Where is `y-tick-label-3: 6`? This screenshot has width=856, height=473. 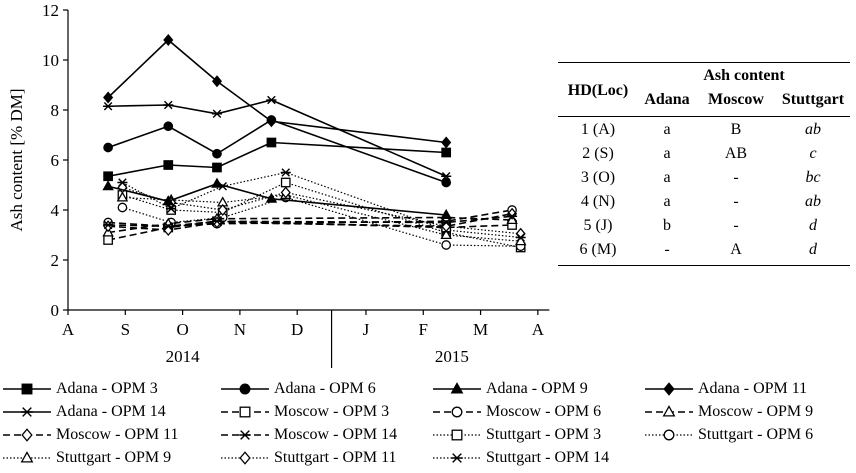
y-tick-label-3: 6 is located at coordinates (55, 160).